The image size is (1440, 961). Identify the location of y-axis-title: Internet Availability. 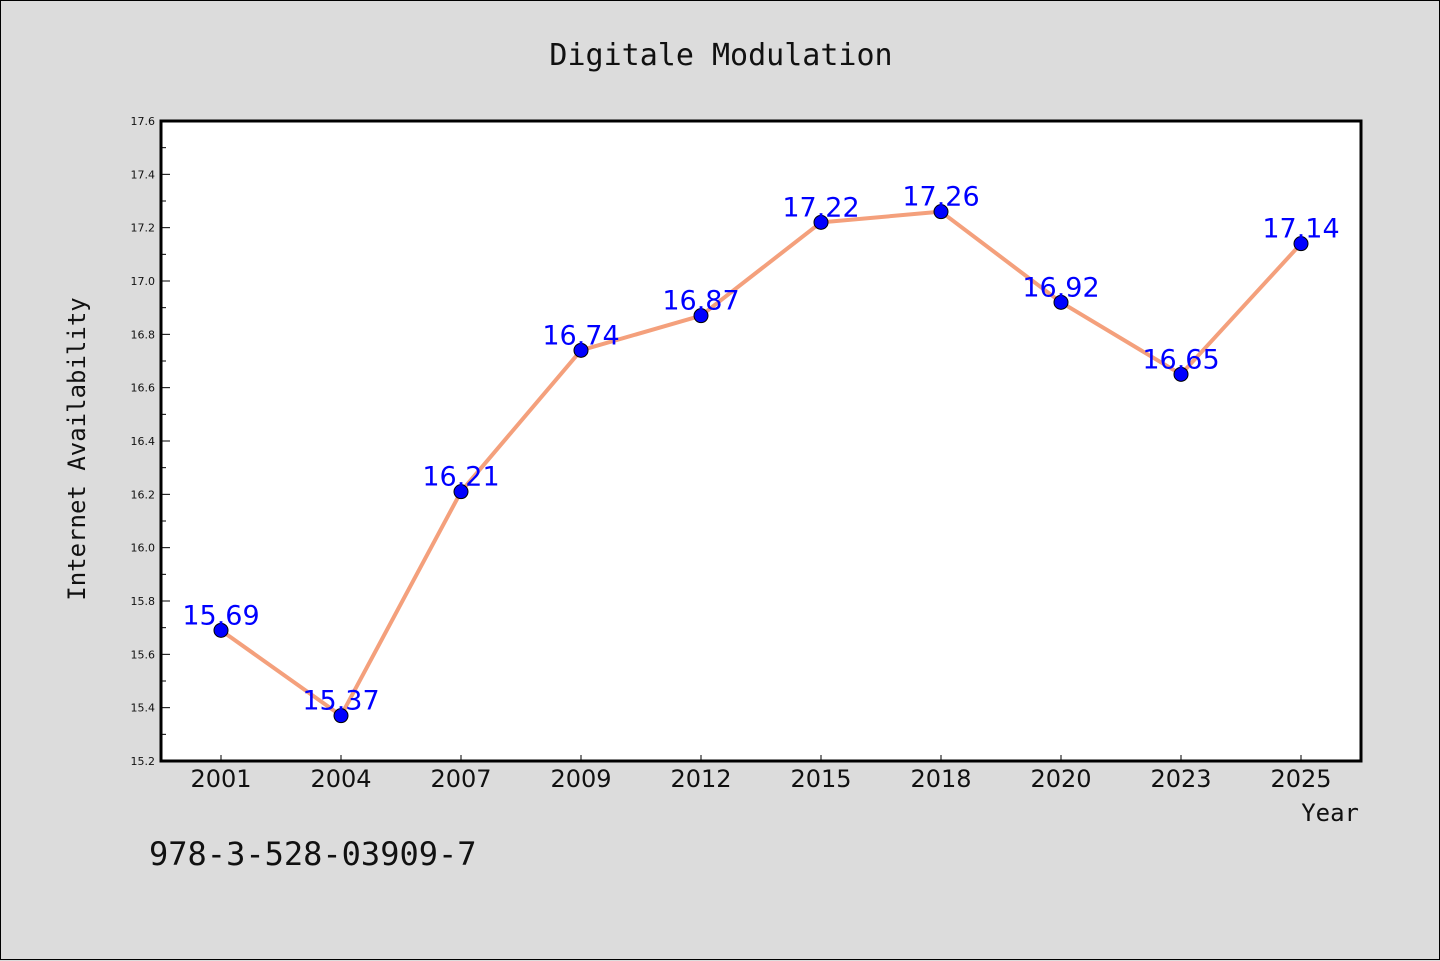
(77, 448).